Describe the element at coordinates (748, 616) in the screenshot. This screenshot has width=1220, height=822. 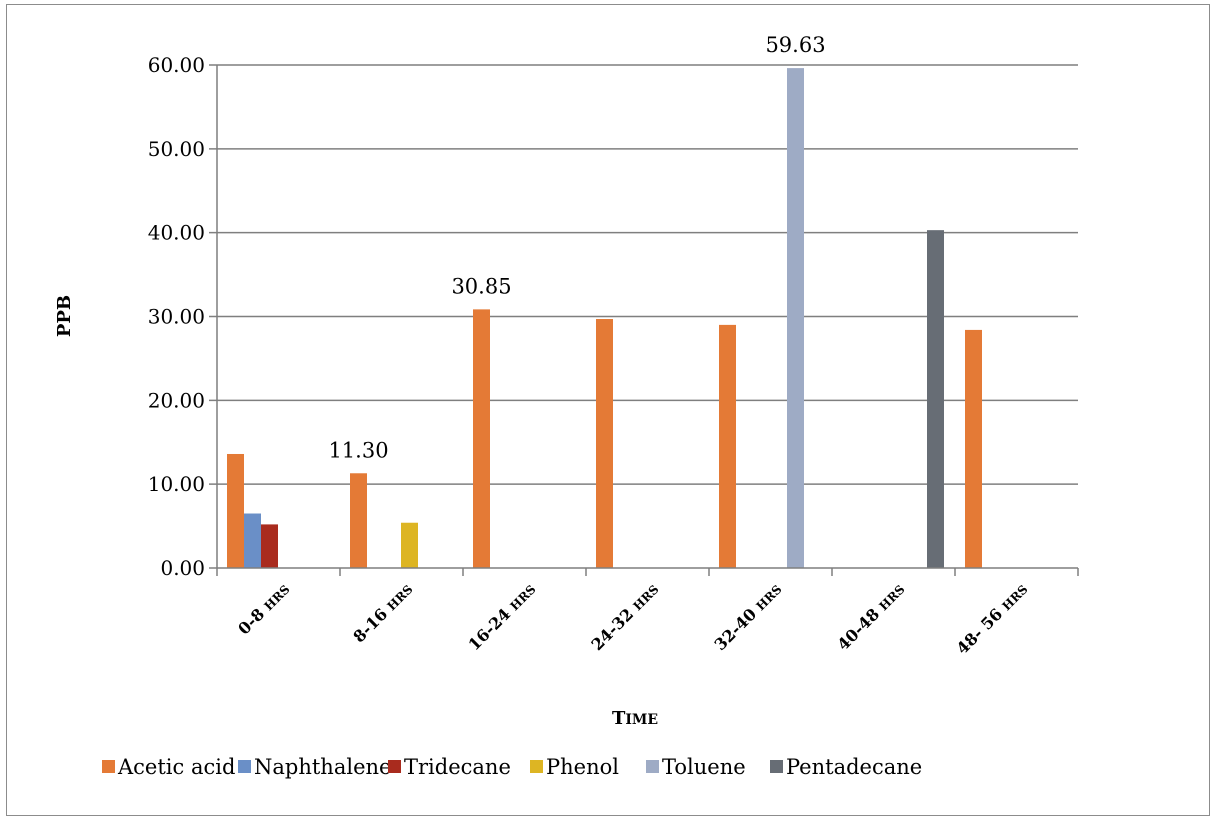
I see `x-tick-label: 32-40 HRS` at that location.